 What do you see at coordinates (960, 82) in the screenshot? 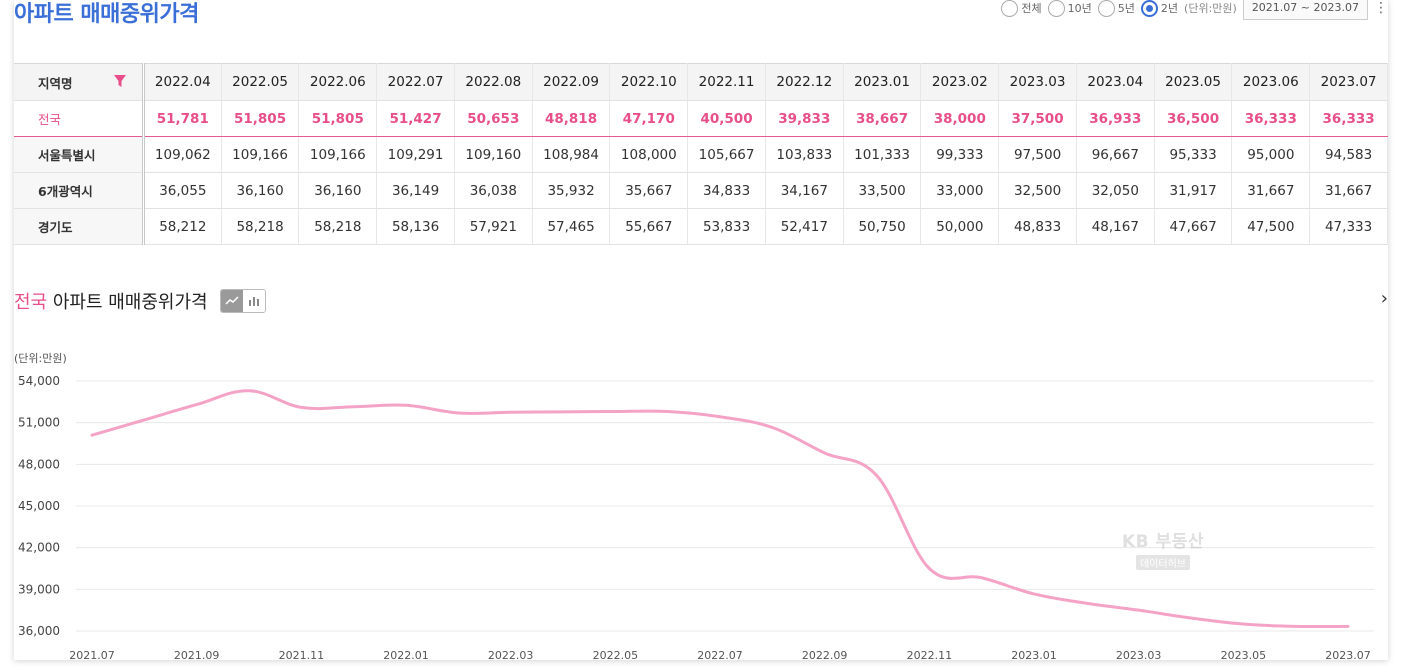
I see `month-header: 2023.02` at bounding box center [960, 82].